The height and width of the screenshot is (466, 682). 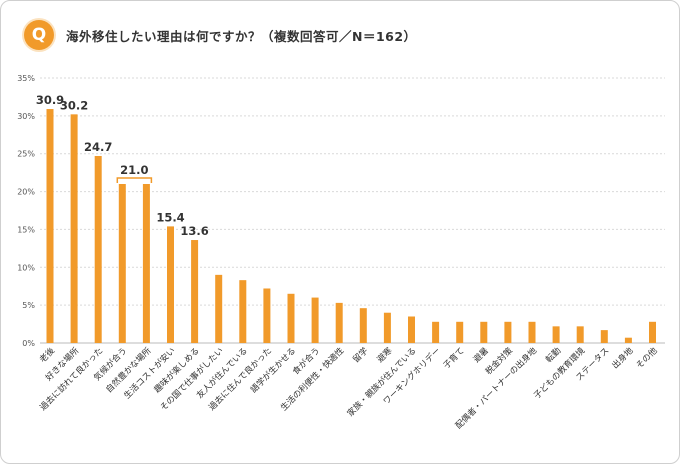 What do you see at coordinates (481, 355) in the screenshot?
I see `category-label: 避暑` at bounding box center [481, 355].